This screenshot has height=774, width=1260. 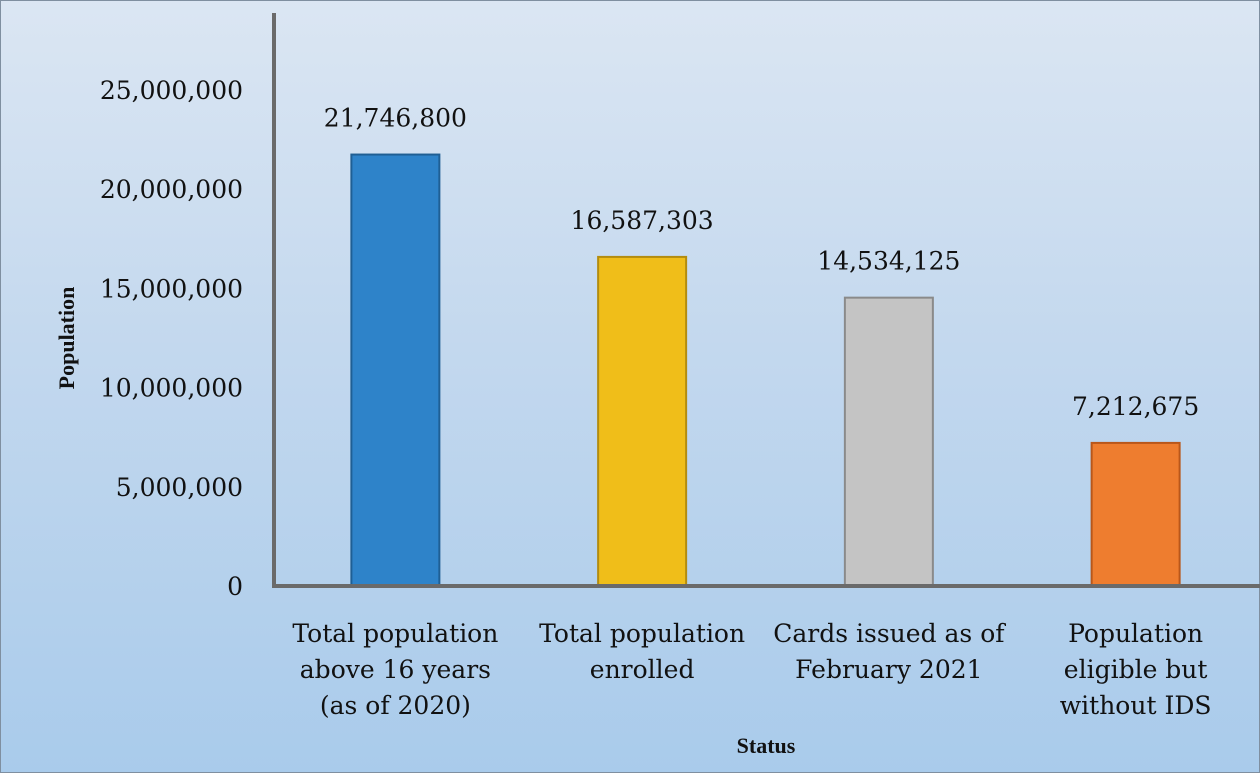 I want to click on y-tick-label: 20,000,000, so click(x=171, y=189).